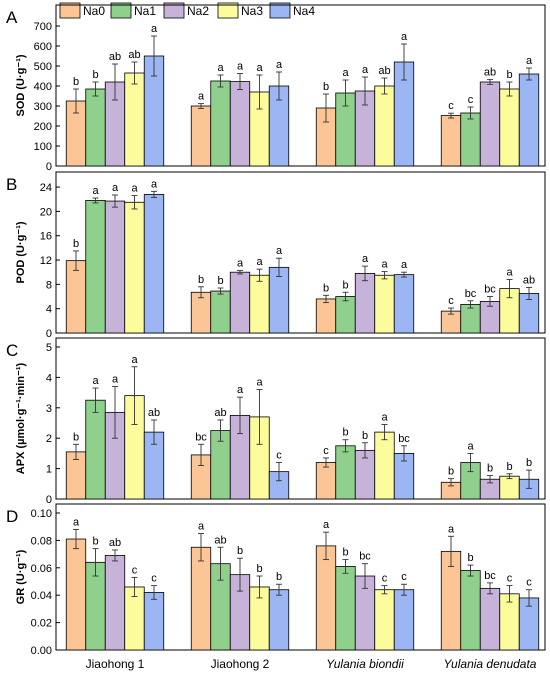 The height and width of the screenshot is (675, 550). What do you see at coordinates (43, 67) in the screenshot?
I see `y-tick-label: 500` at bounding box center [43, 67].